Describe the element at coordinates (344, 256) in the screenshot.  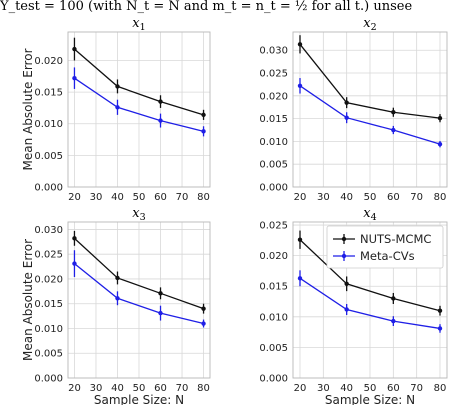
I see `legend-marker` at that location.